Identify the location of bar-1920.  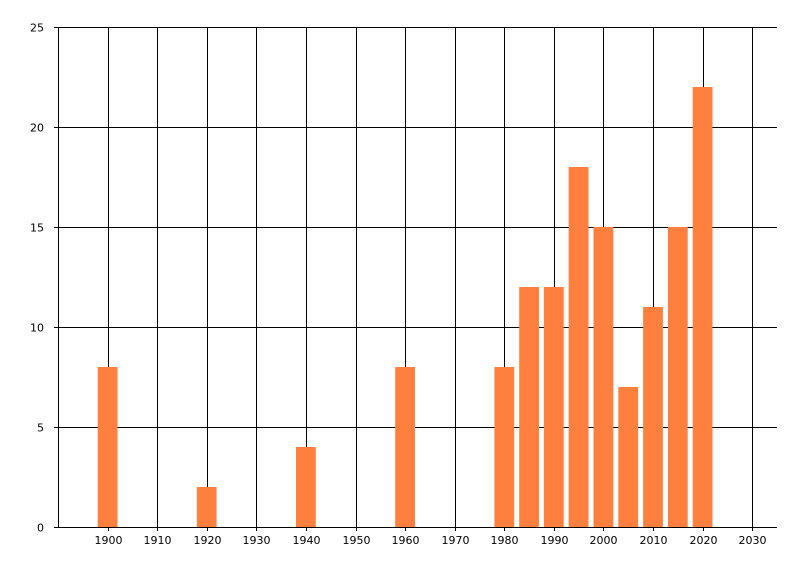
(206, 507).